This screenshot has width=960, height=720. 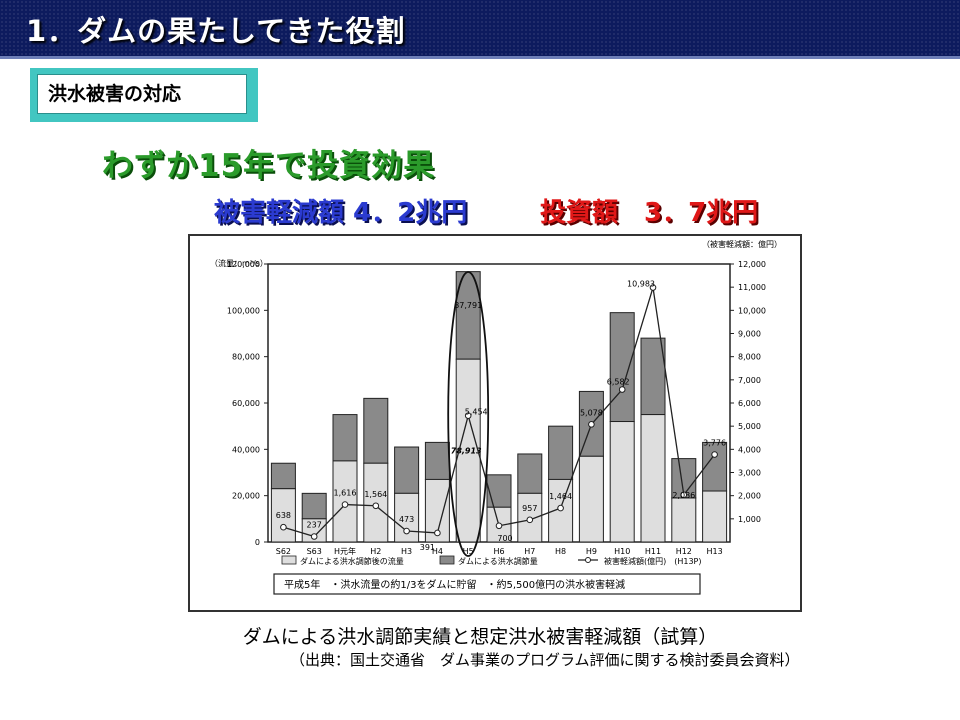 I want to click on line-point-label: 3,776, so click(x=714, y=443).